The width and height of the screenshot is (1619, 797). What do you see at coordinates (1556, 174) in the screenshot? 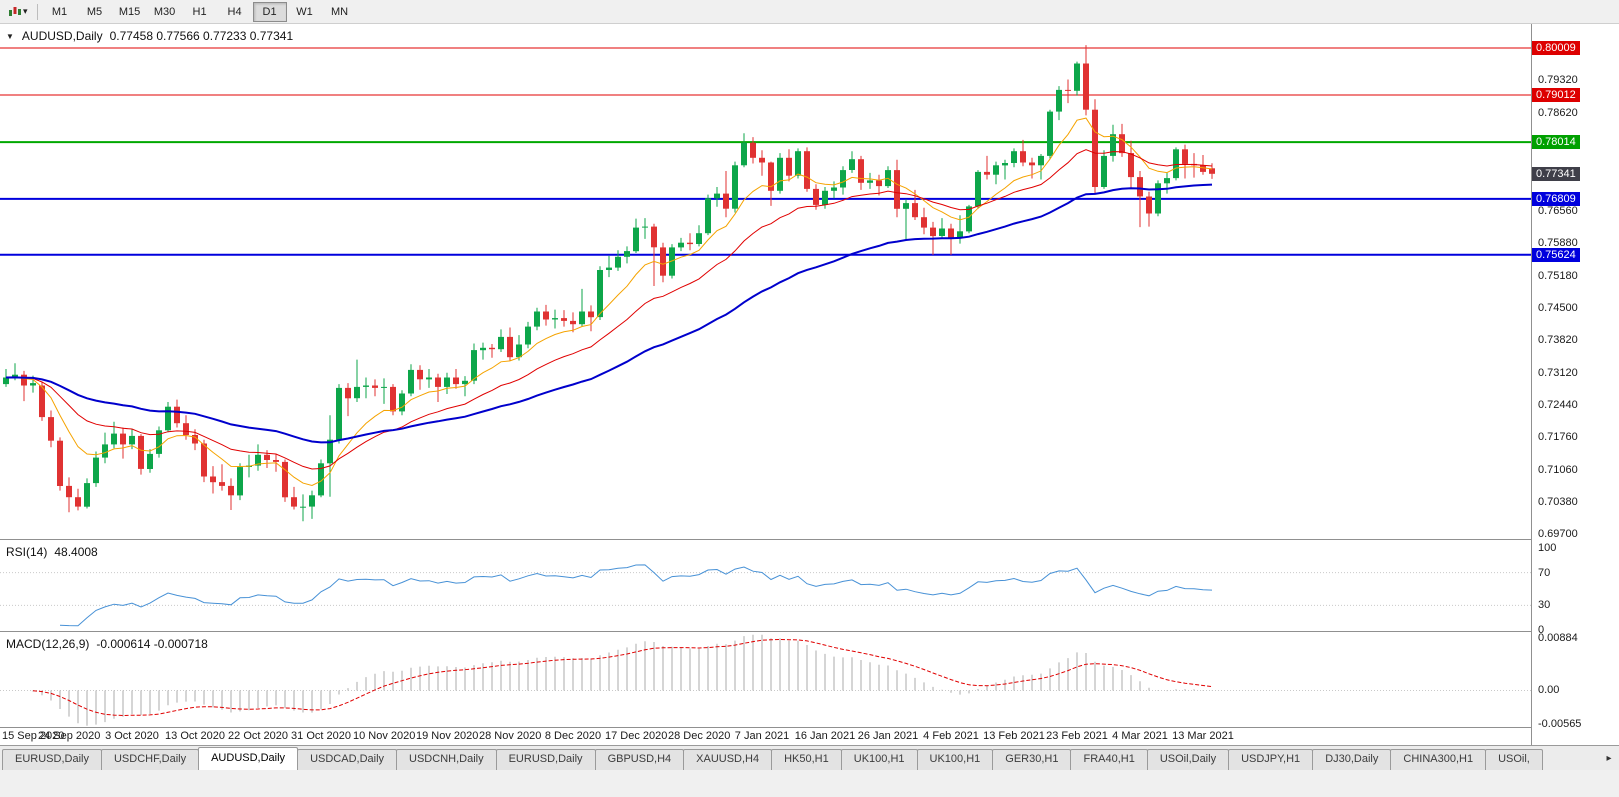
I see `price-tag-0.77341: 0.77341` at bounding box center [1556, 174].